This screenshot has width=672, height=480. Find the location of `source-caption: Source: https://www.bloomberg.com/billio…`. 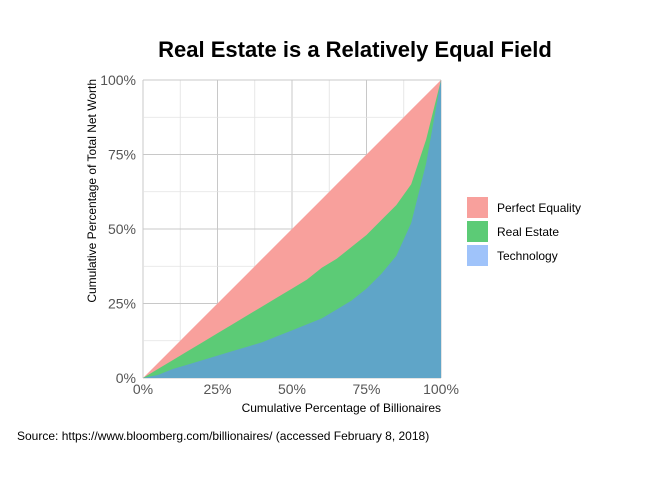

source-caption: Source: https://www.bloomberg.com/billio… is located at coordinates (223, 436).